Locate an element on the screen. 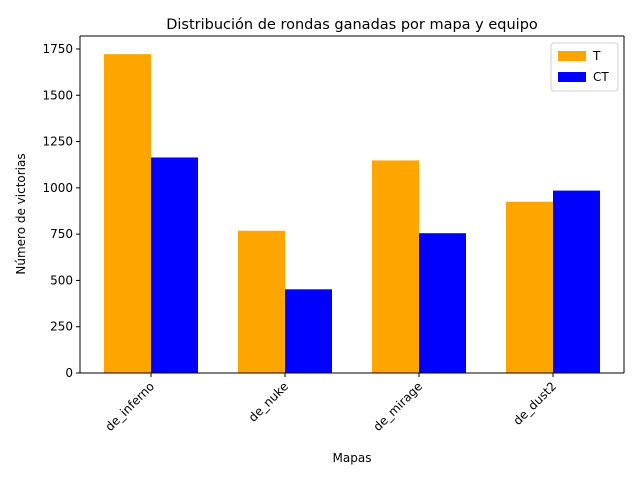  bar-ct-de_nuke is located at coordinates (308, 331).